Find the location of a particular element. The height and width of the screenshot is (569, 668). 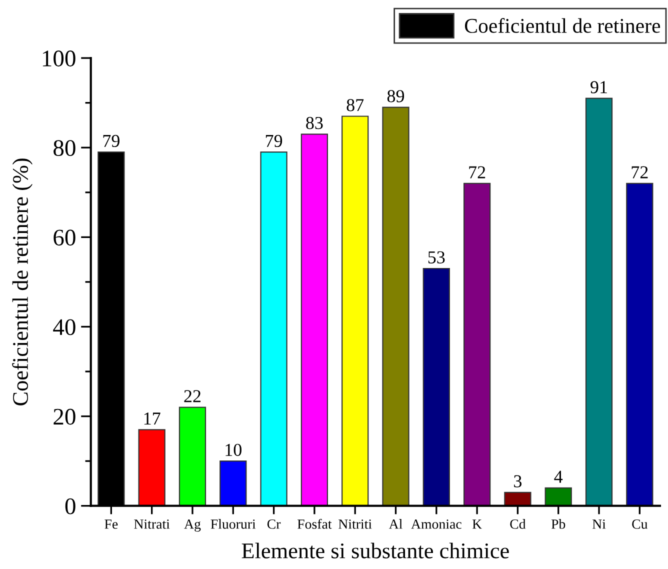

x-axis-title: Elemente si substante chimice is located at coordinates (375, 550).